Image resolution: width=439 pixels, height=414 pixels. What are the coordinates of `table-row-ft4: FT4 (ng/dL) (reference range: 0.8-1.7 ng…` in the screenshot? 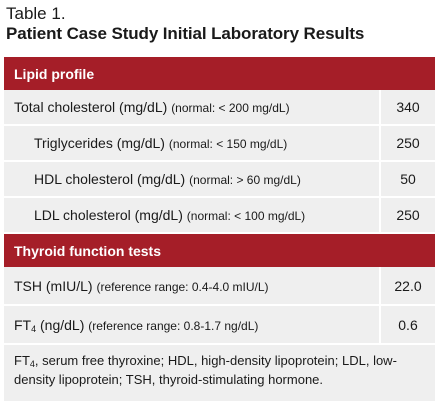 It's located at (220, 325).